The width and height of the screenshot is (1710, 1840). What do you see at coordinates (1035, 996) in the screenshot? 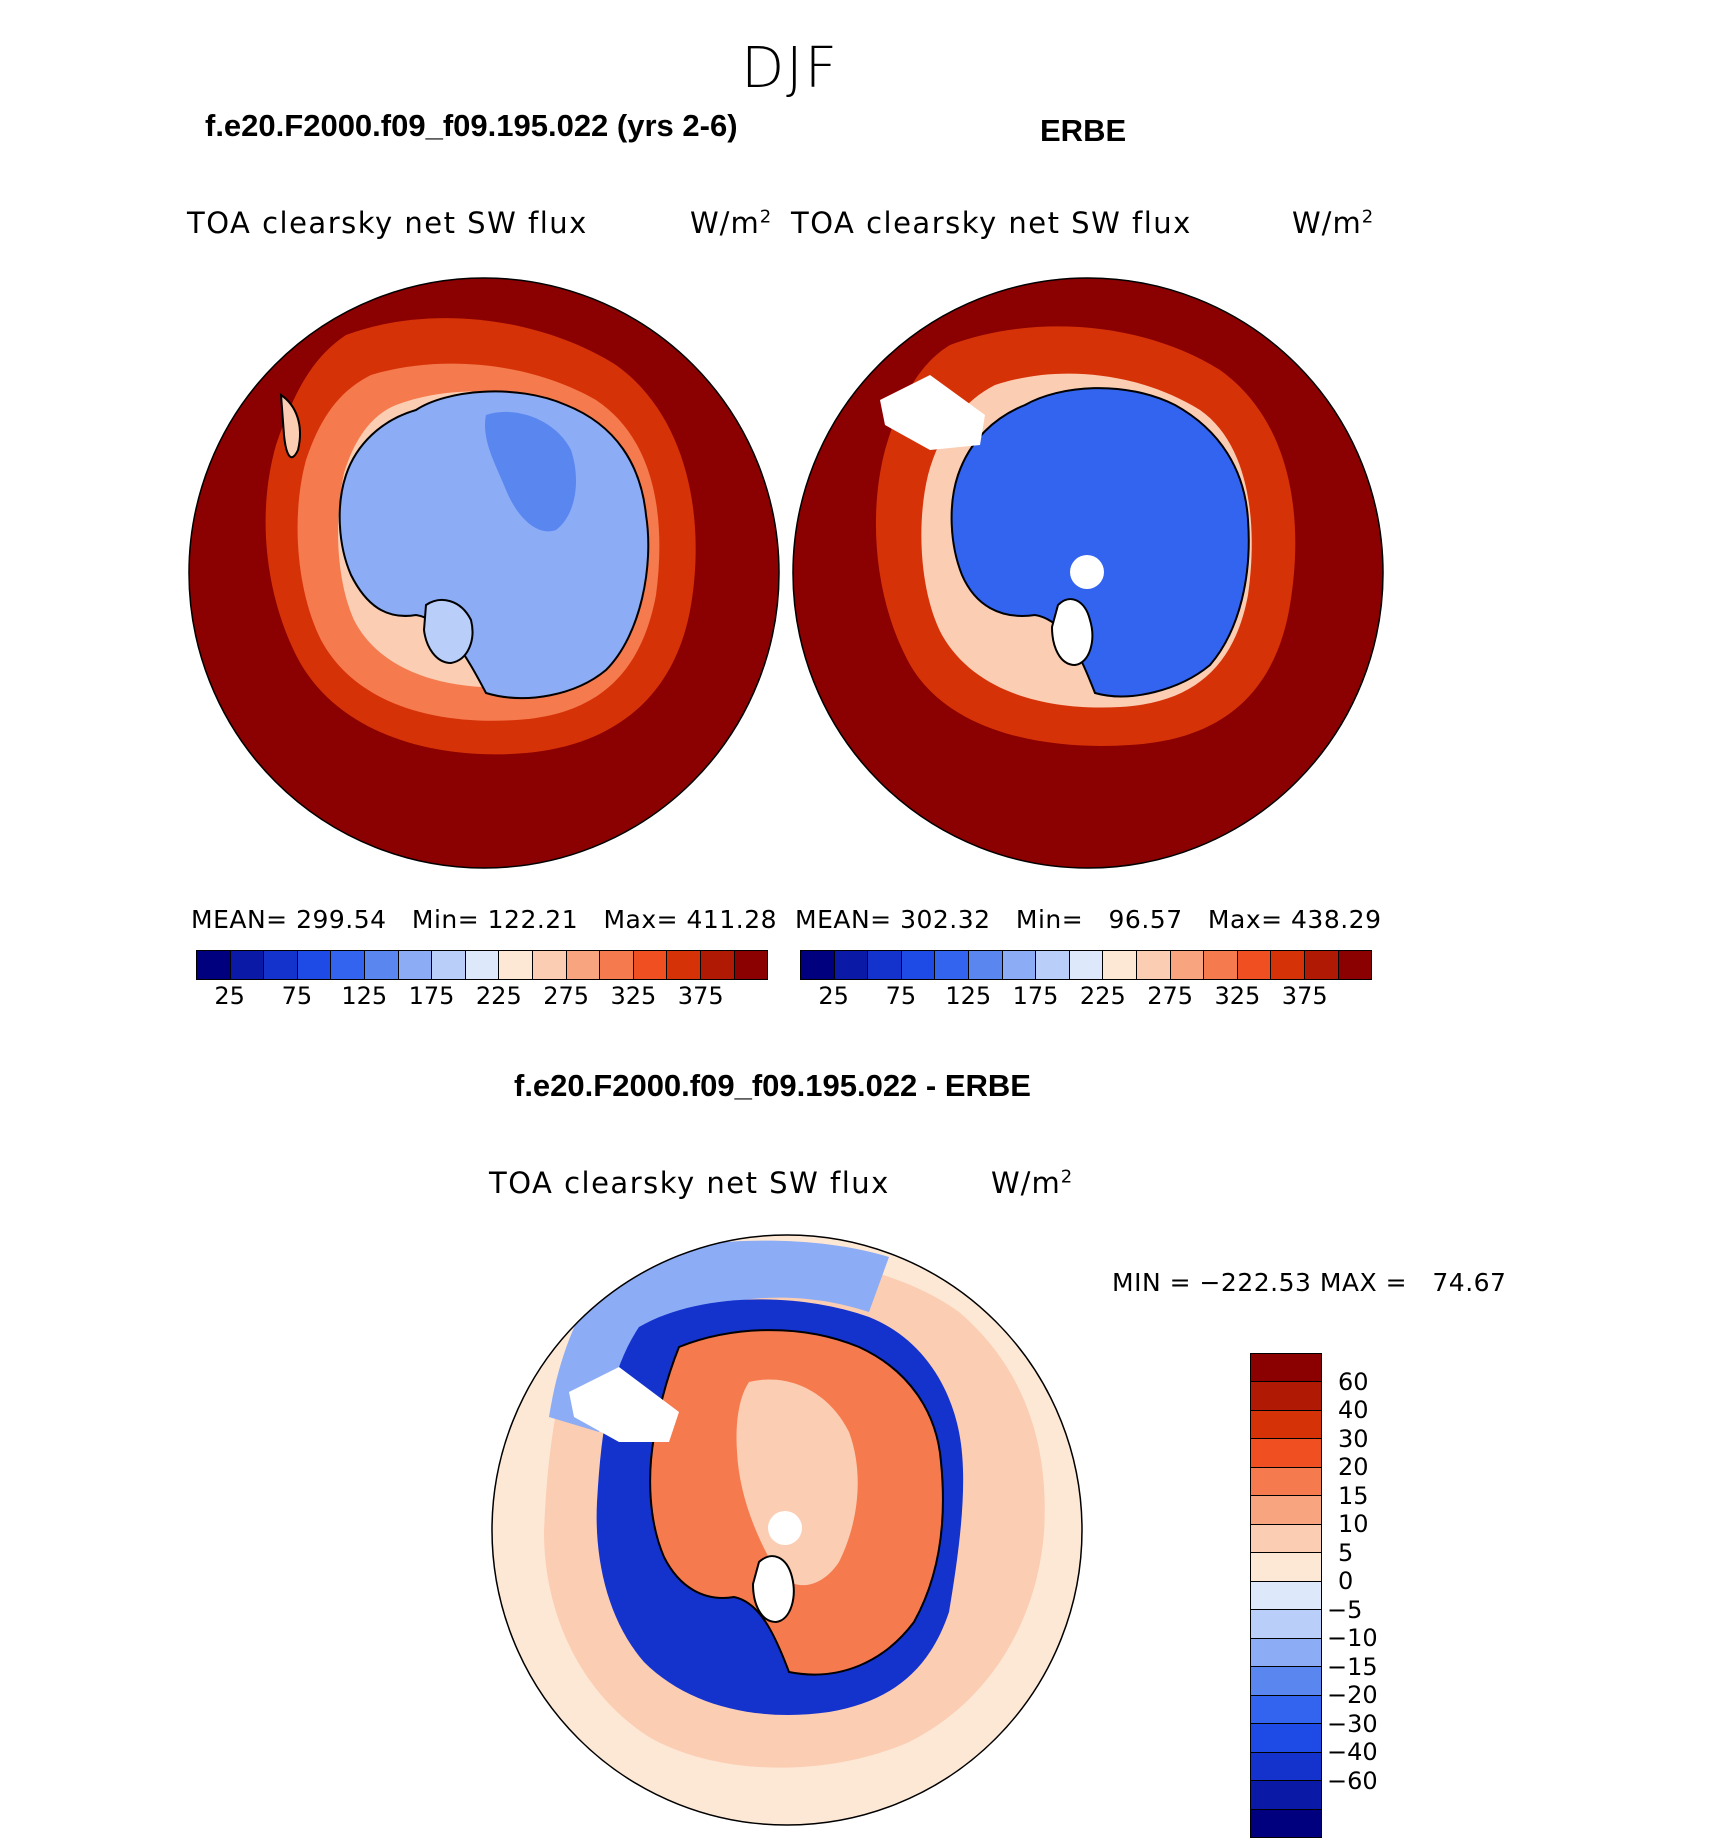
I see `obs-colorbar-tick: 175` at bounding box center [1035, 996].